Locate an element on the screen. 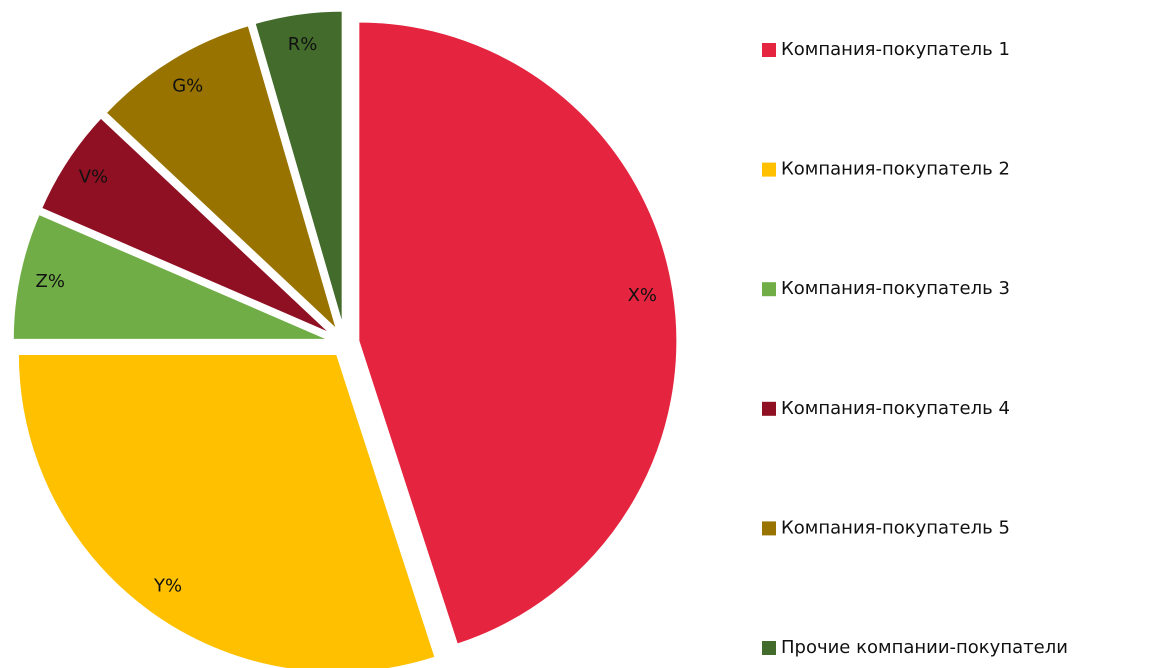 The image size is (1172, 668). slice-label: V% is located at coordinates (93, 177).